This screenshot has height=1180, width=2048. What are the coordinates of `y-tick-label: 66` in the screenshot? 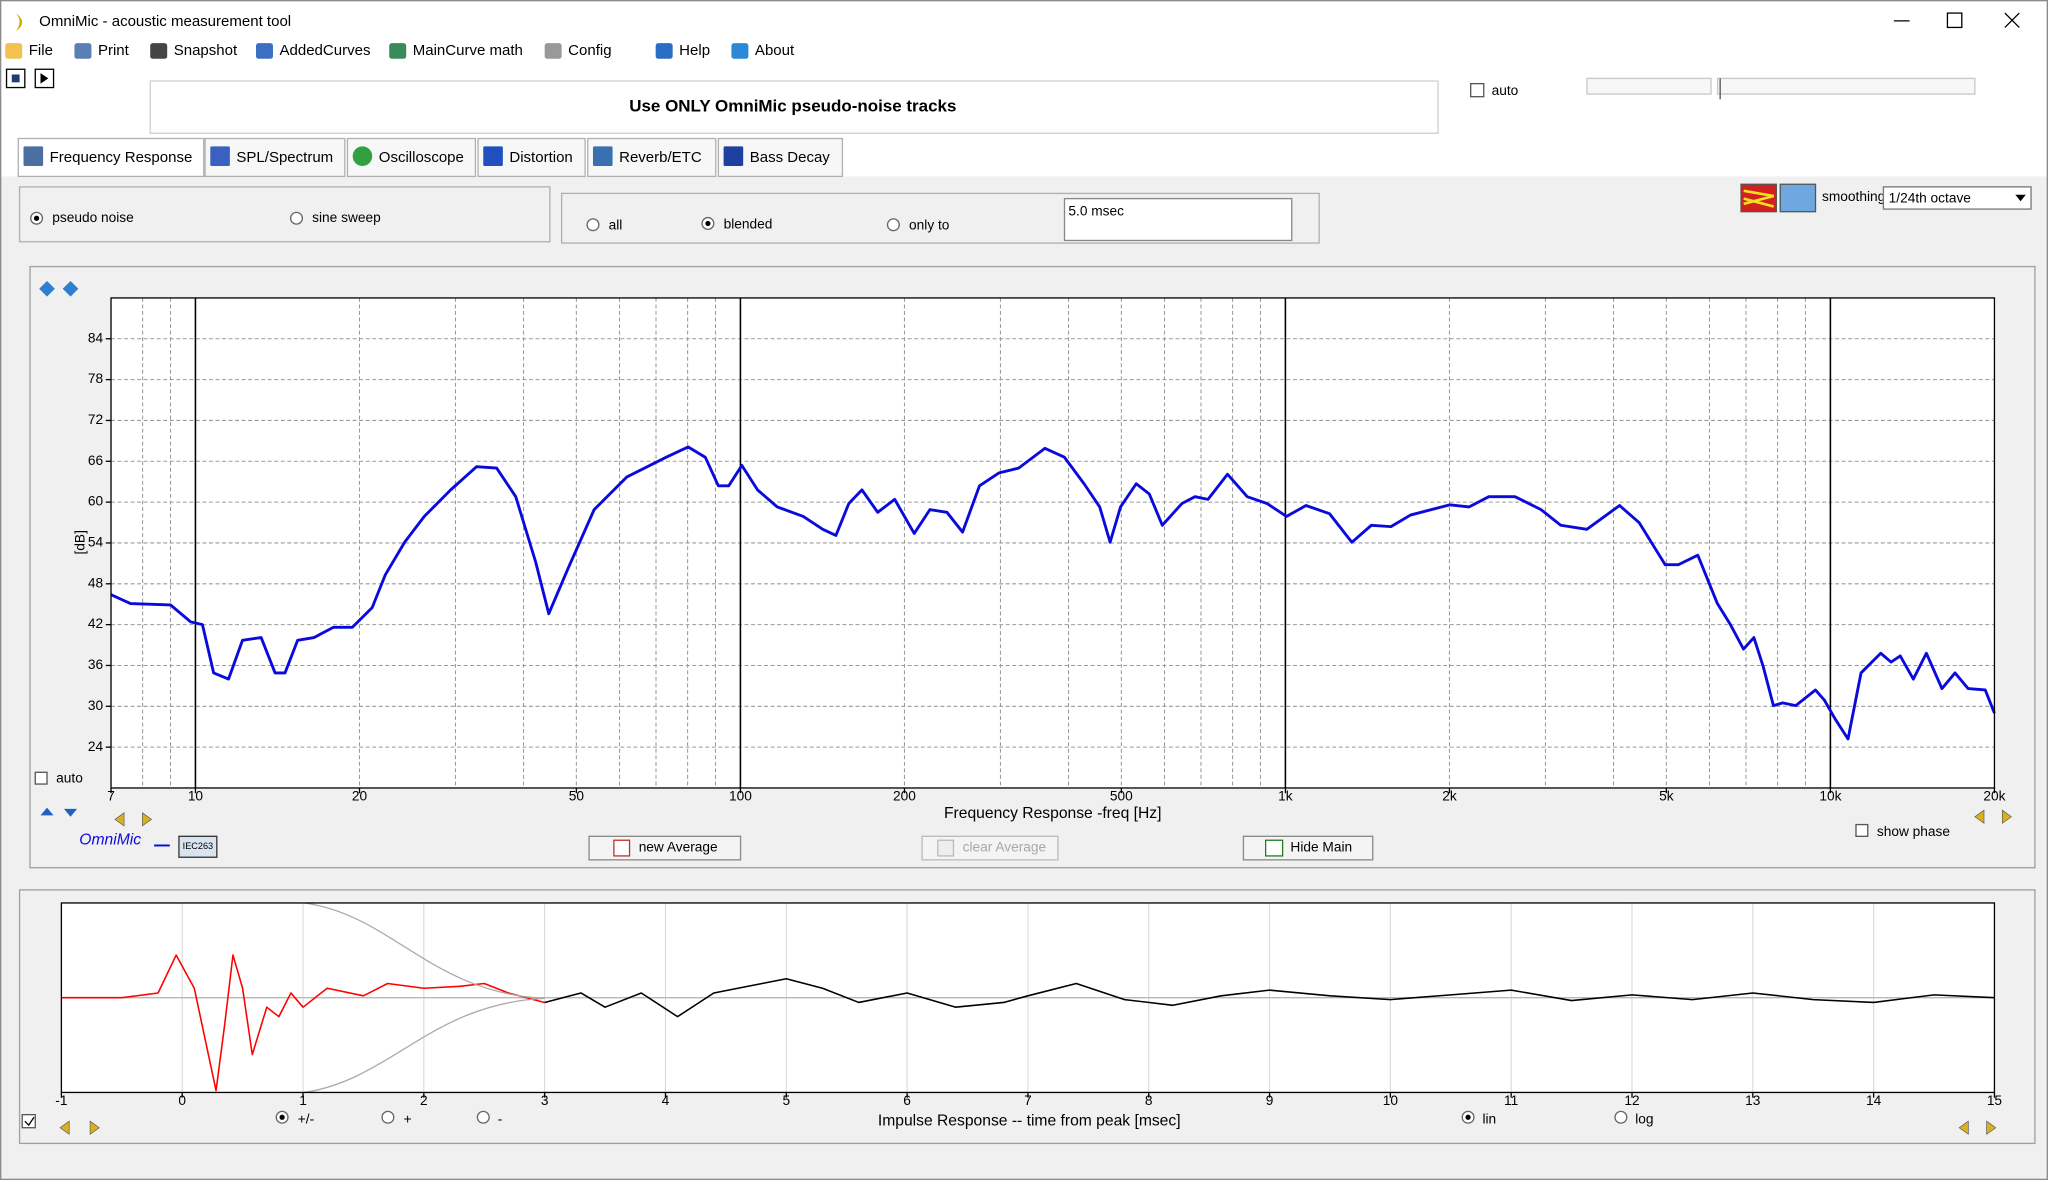 It's located at (96, 460).